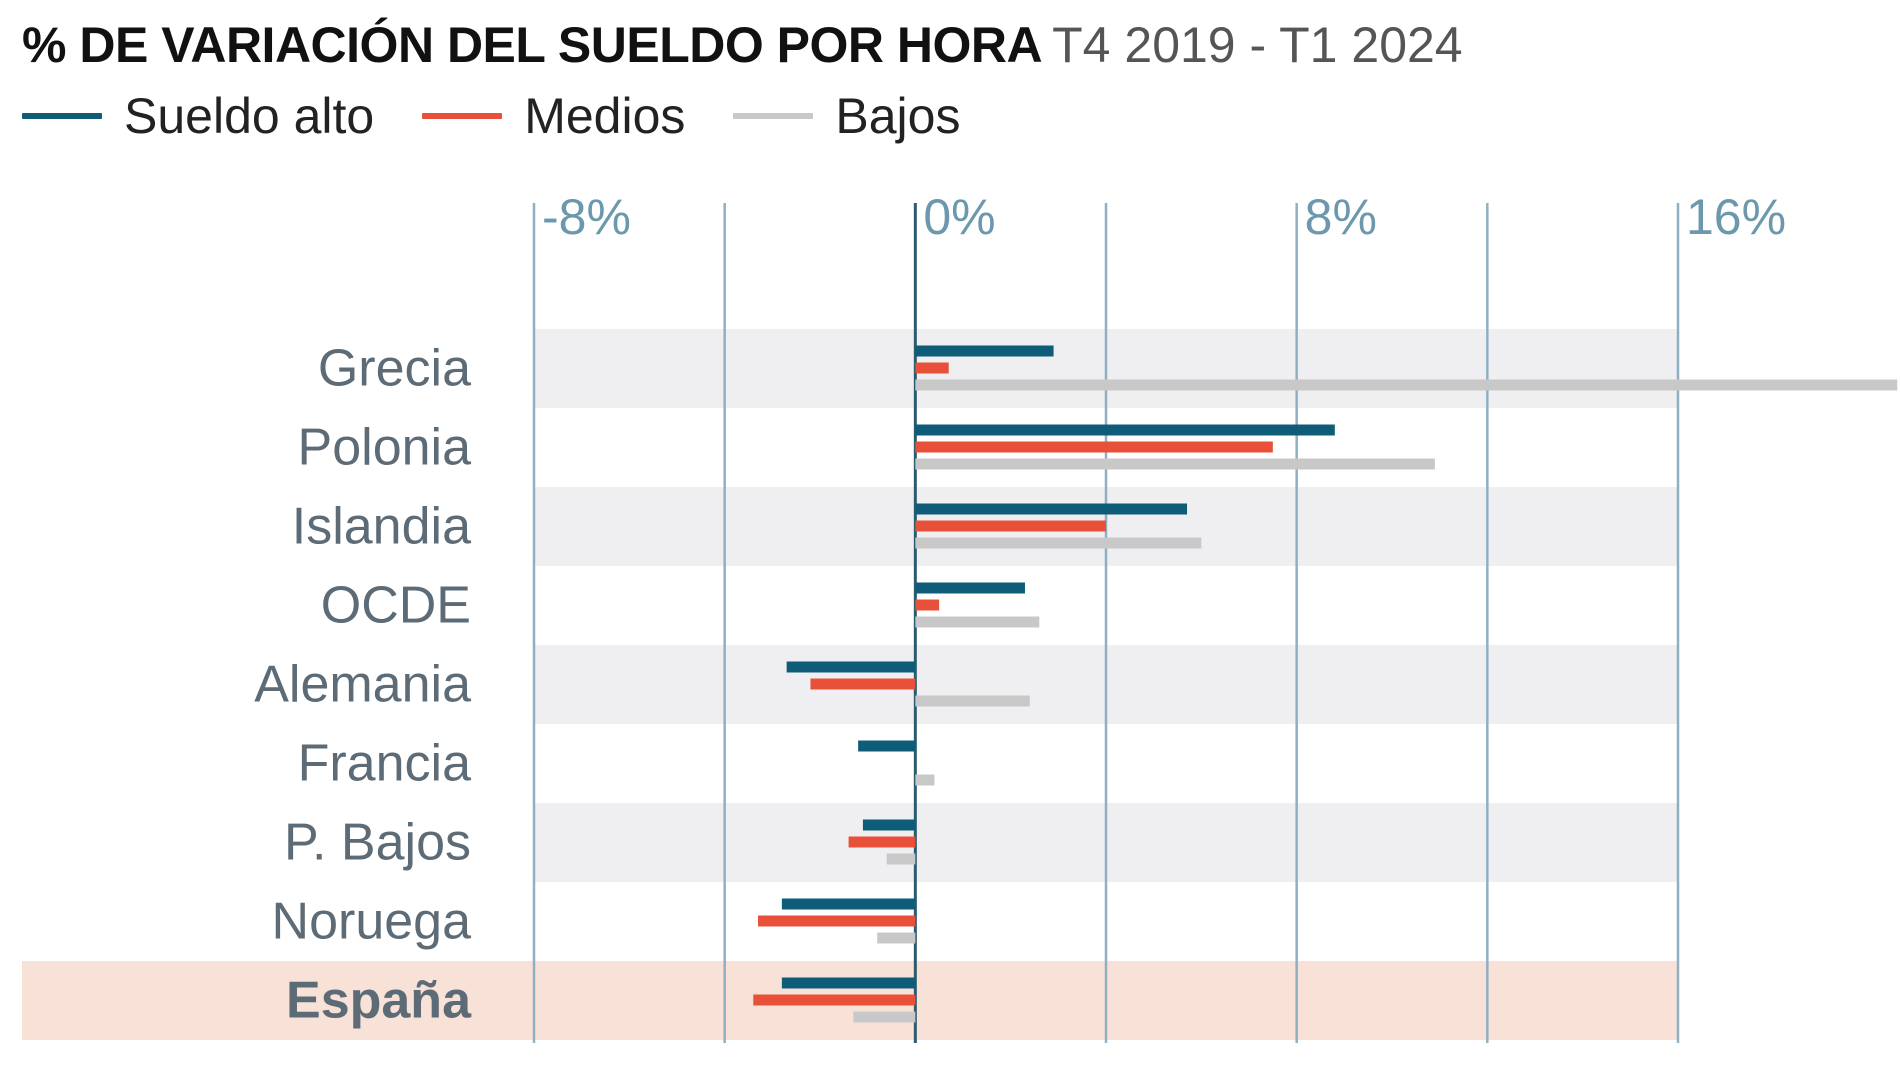 This screenshot has width=1900, height=1069. Describe the element at coordinates (377, 843) in the screenshot. I see `category-label: P. Bajos` at that location.